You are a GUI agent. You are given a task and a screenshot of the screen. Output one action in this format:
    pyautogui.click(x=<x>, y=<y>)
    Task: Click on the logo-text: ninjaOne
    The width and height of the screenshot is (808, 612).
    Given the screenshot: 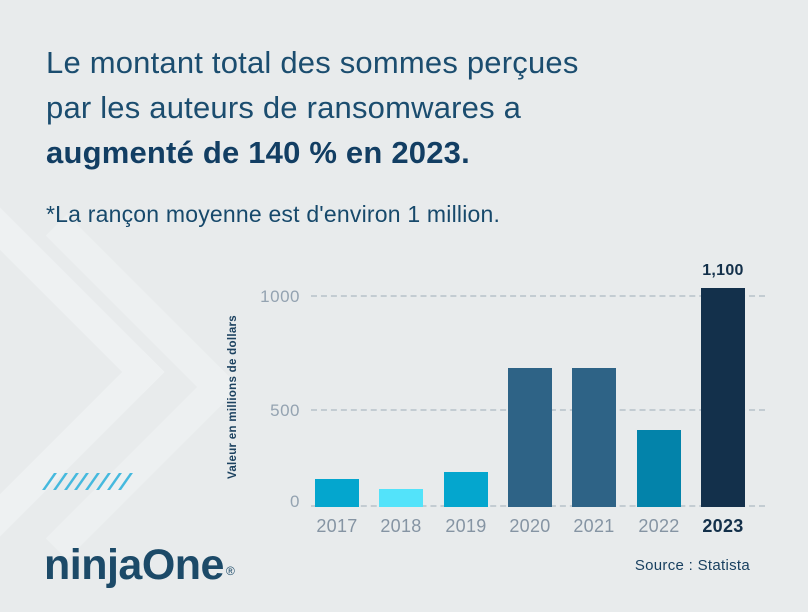 What is the action you would take?
    pyautogui.click(x=134, y=565)
    